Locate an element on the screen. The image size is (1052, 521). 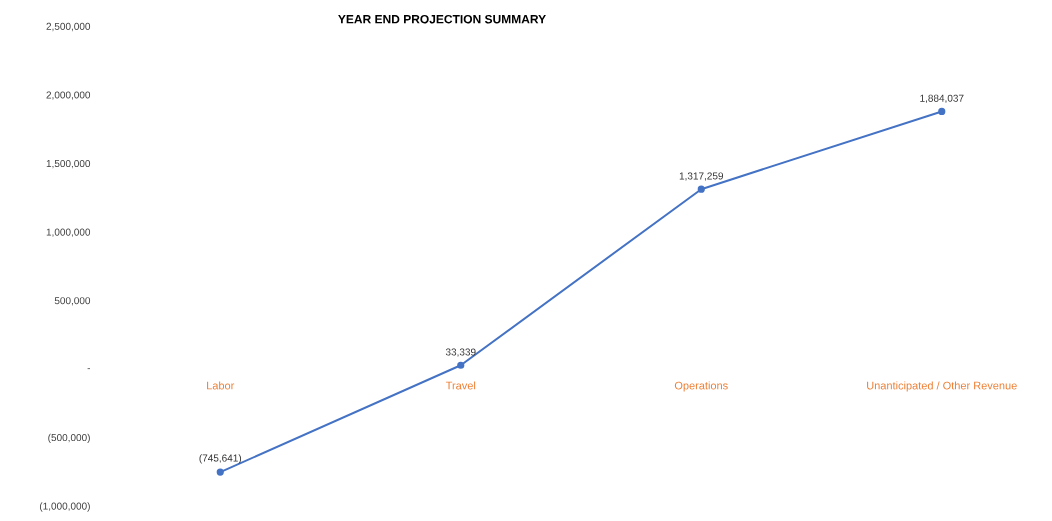
y-tick-label: 1,000,000 is located at coordinates (68, 232).